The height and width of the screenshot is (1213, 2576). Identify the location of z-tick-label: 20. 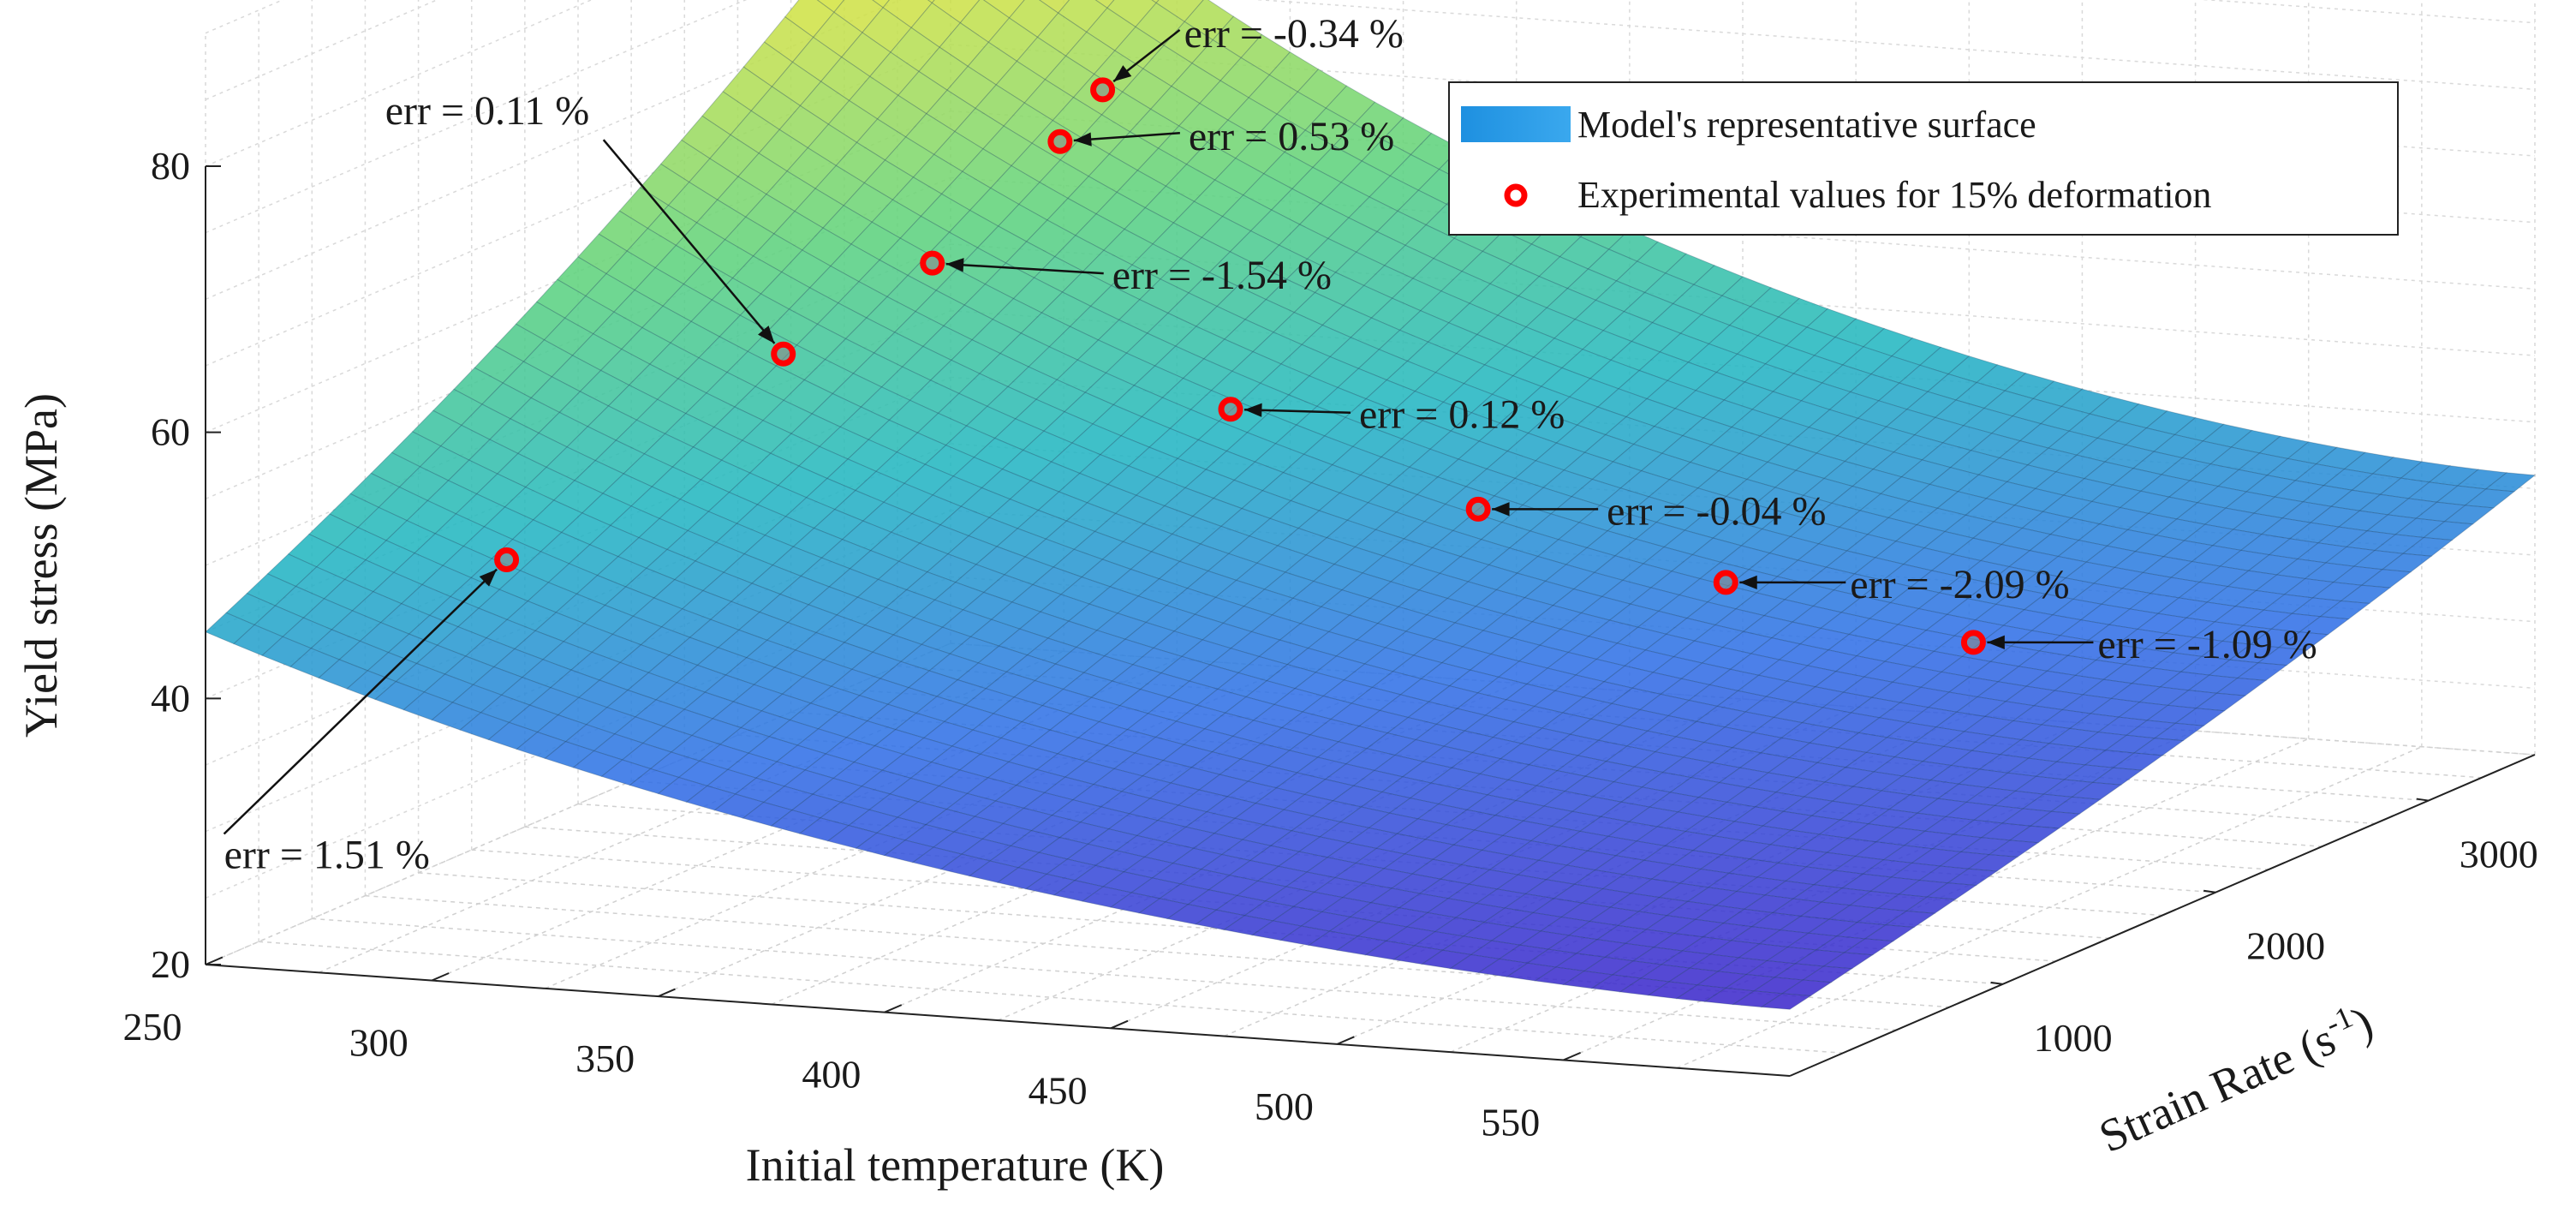
(171, 964).